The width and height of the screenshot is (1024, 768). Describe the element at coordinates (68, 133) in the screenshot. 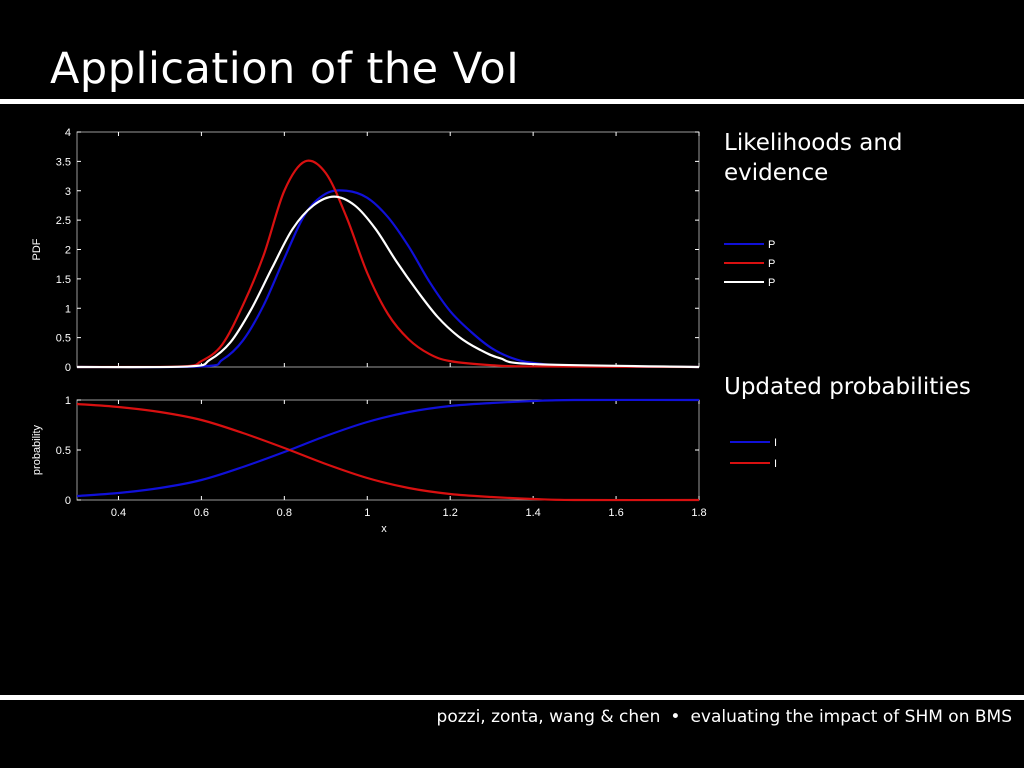

I see `y-tick-label: 4` at that location.